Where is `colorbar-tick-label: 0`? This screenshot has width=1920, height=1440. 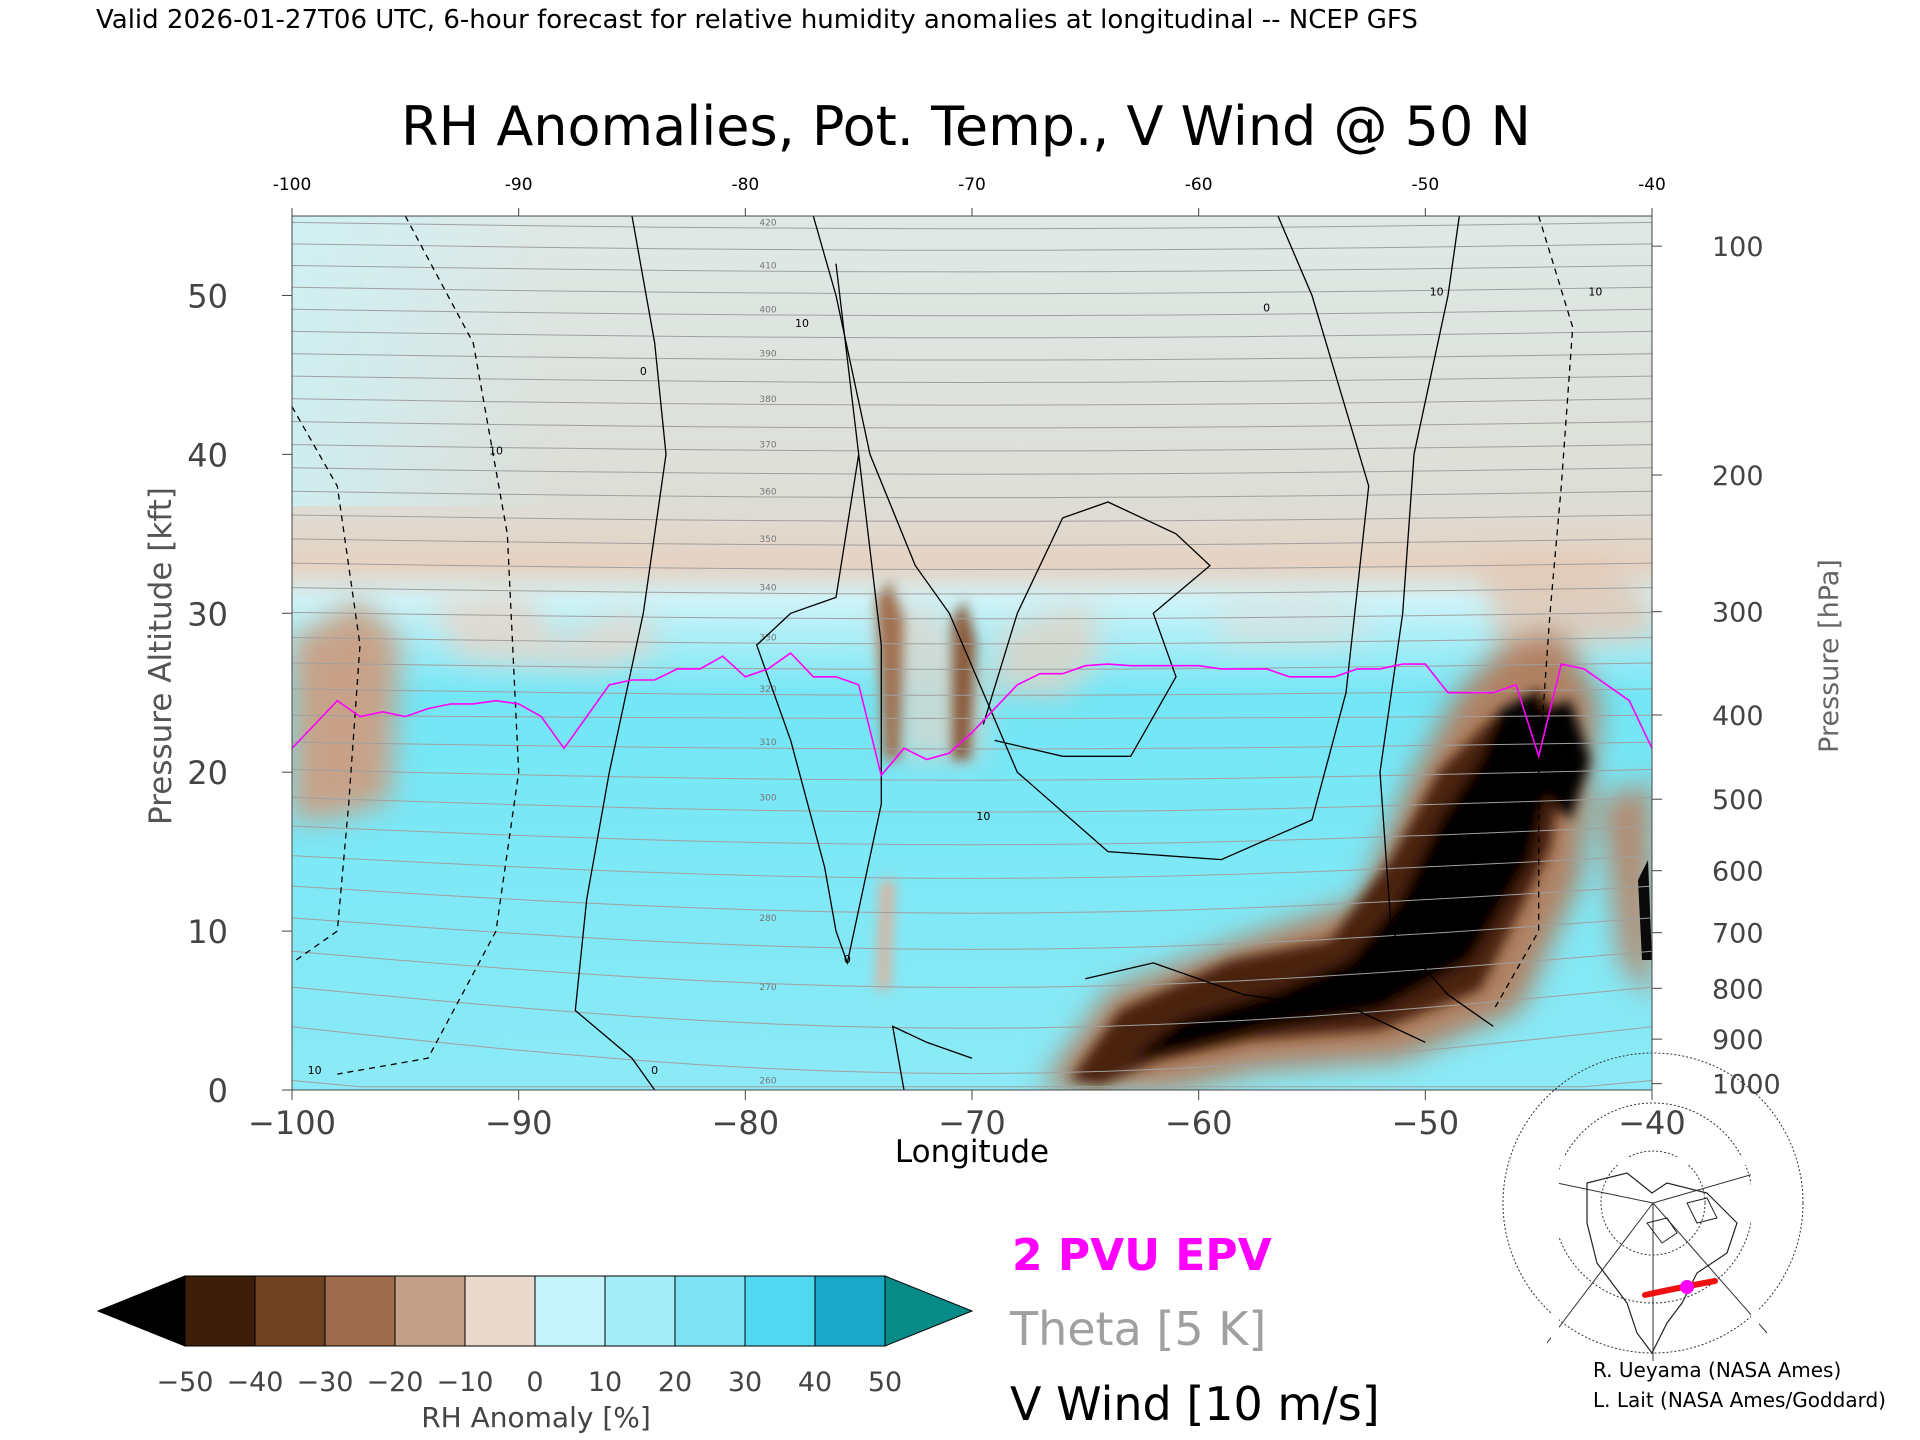
colorbar-tick-label: 0 is located at coordinates (534, 1382).